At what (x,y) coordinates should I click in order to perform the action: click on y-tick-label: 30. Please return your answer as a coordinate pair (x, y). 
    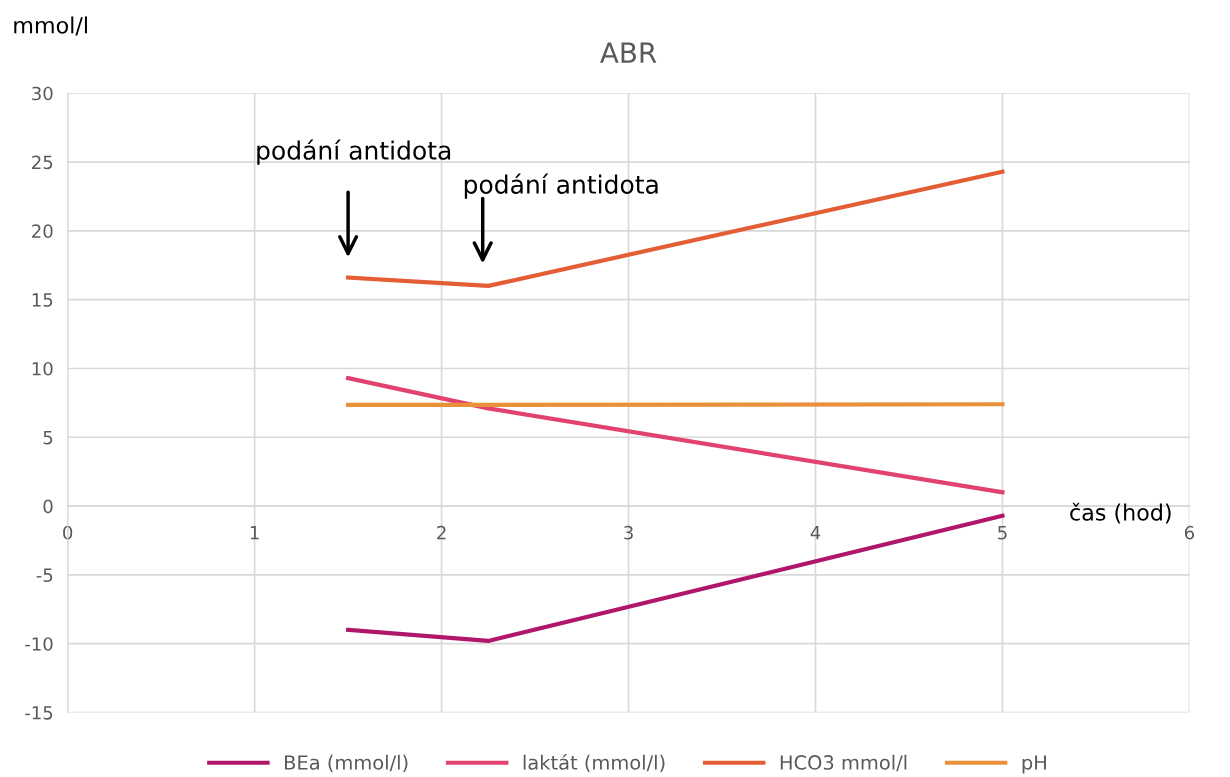
    Looking at the image, I should click on (42, 93).